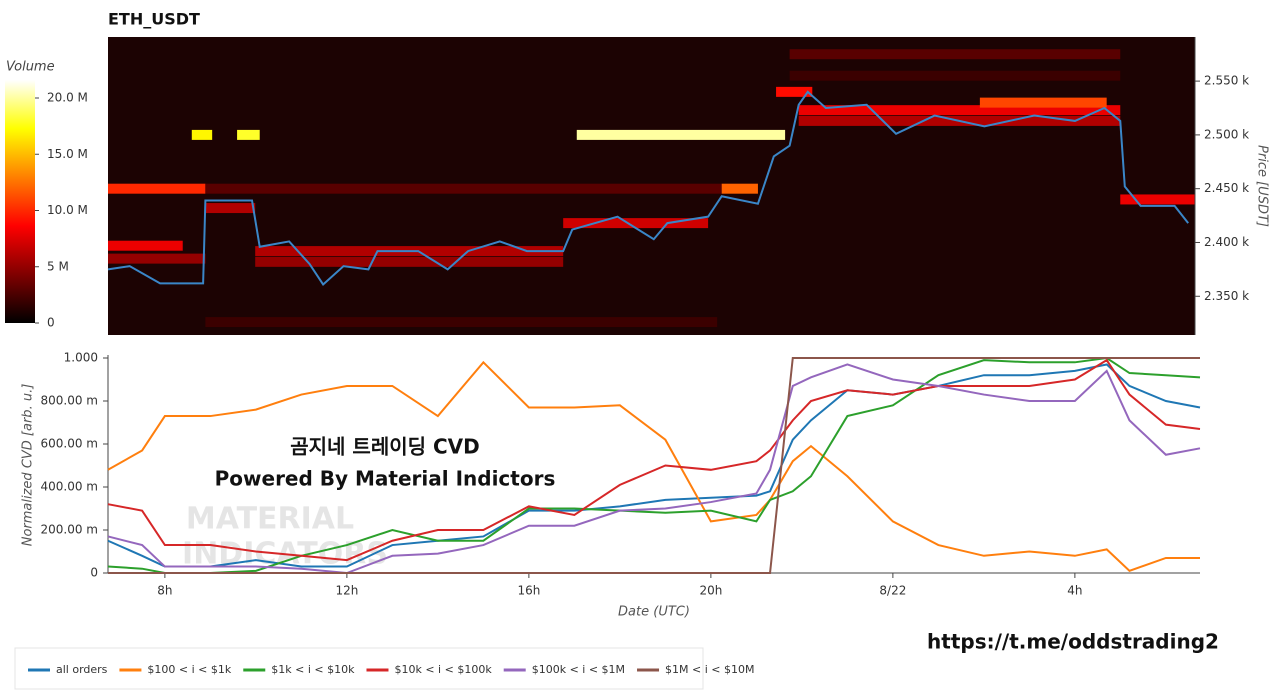 Image resolution: width=1280 pixels, height=690 pixels. I want to click on y-tick-label: 600.00 m, so click(70, 444).